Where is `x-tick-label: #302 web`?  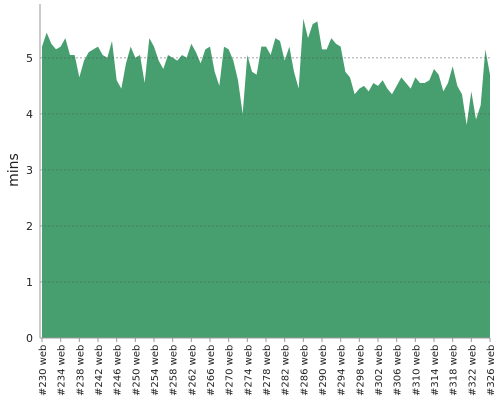 x-tick-label: #302 web is located at coordinates (379, 370).